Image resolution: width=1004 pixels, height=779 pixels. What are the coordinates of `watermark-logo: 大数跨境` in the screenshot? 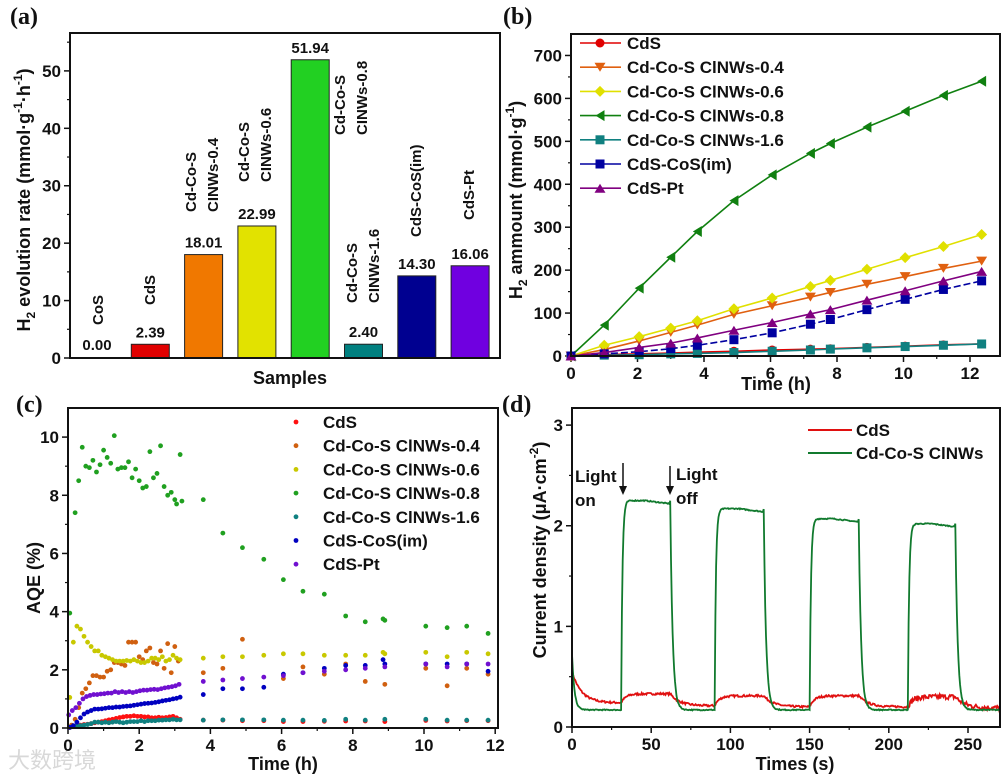 It's located at (52, 760).